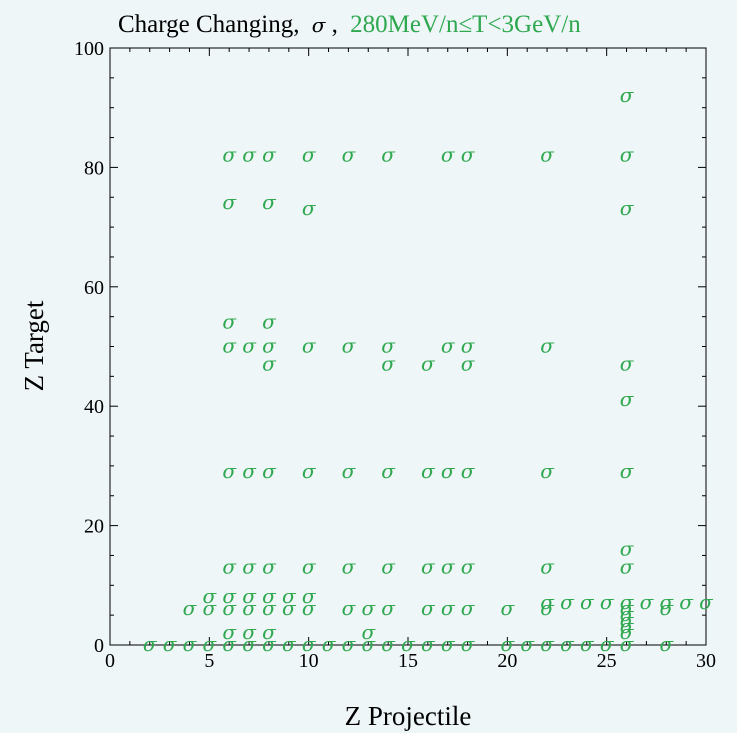 This screenshot has width=737, height=733. What do you see at coordinates (208, 24) in the screenshot?
I see `title-prefix: Charge Changing,` at bounding box center [208, 24].